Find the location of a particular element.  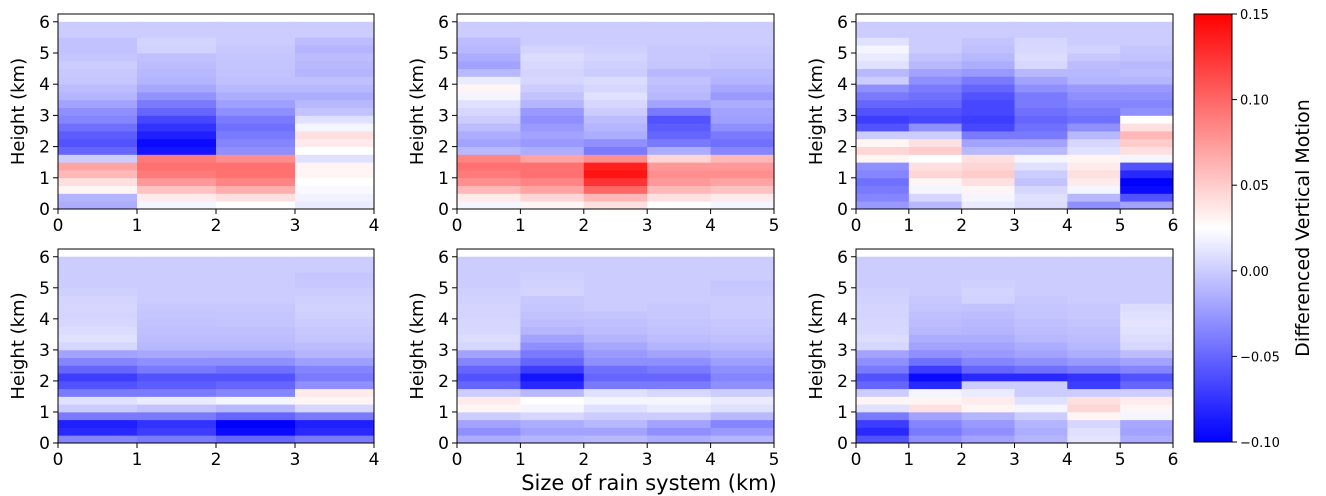

x-tick-label: 6 is located at coordinates (1173, 460).